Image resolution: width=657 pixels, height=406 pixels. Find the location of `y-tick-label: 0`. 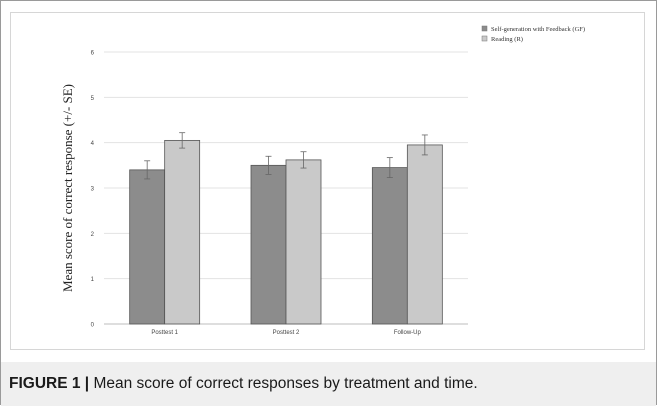

y-tick-label: 0 is located at coordinates (93, 326).